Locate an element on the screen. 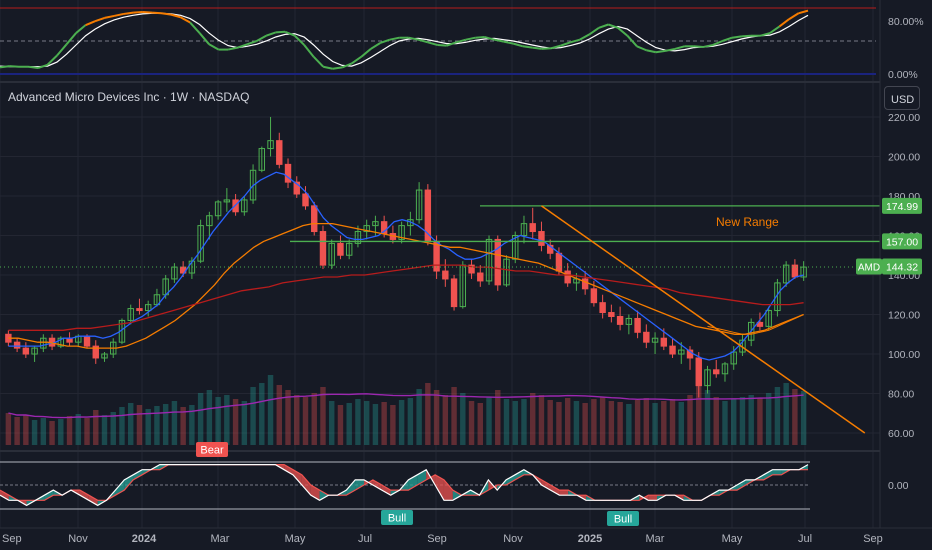 The image size is (932, 550). currency-button: USD is located at coordinates (902, 98).